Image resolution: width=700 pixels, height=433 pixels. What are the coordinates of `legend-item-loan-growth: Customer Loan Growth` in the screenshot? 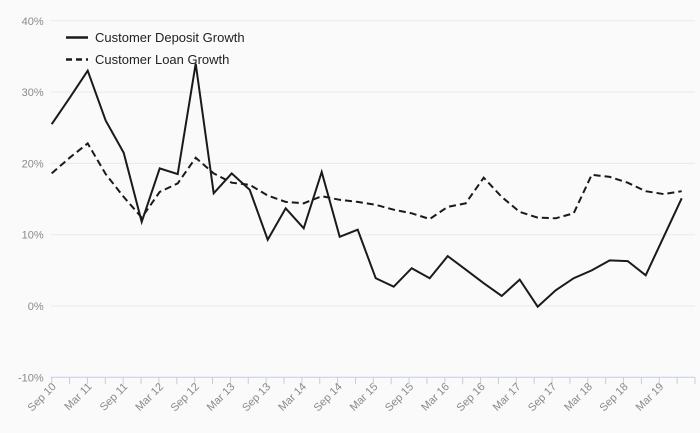 It's located at (155, 59).